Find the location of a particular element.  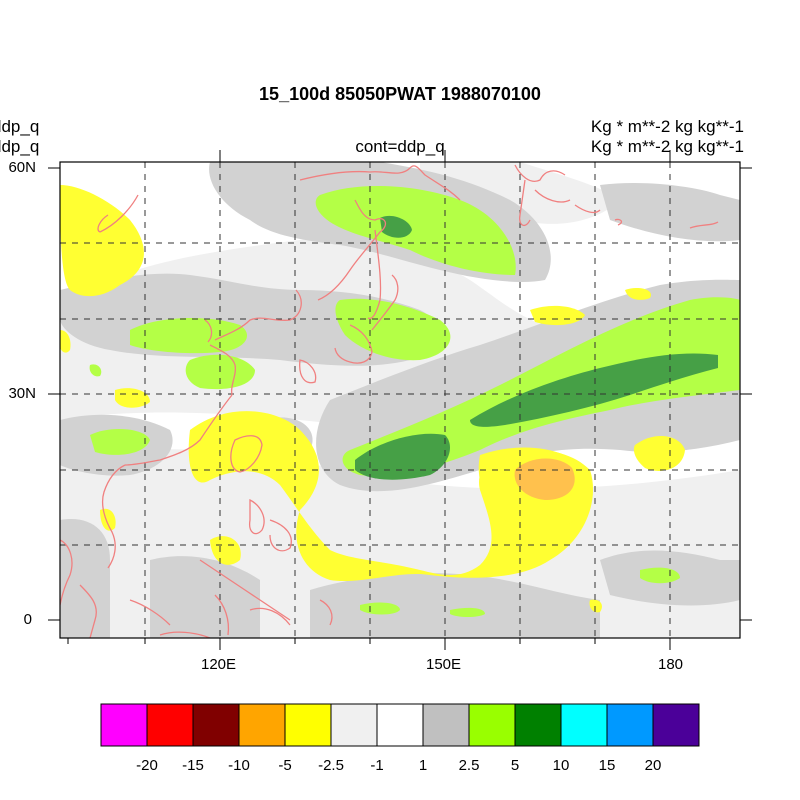

x-tick-label-120e: 120E is located at coordinates (219, 664).